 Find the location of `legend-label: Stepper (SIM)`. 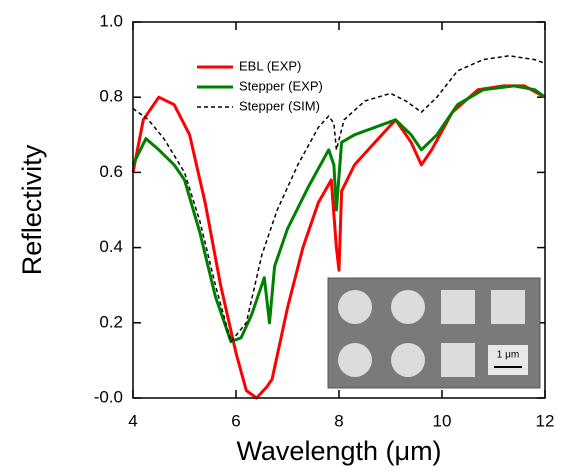

legend-label: Stepper (SIM) is located at coordinates (279, 105).